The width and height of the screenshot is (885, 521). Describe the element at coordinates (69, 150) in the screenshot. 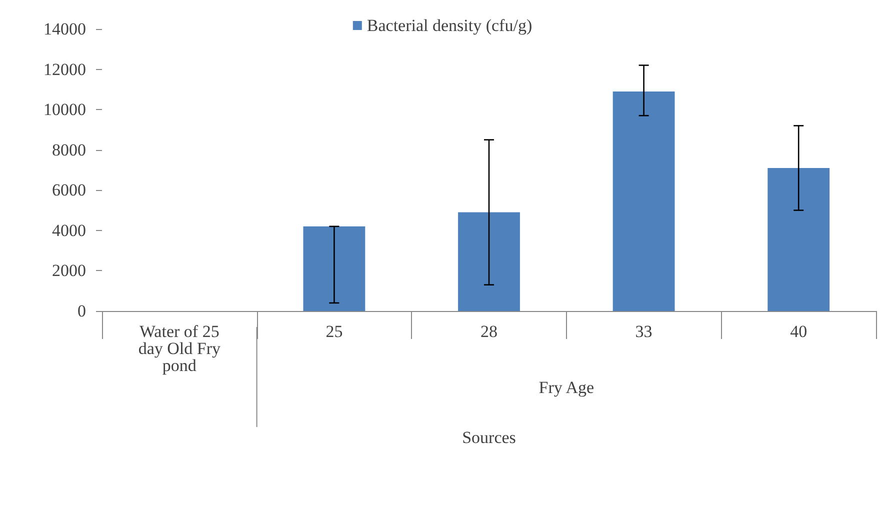

I see `y-tick-label: 8000` at that location.